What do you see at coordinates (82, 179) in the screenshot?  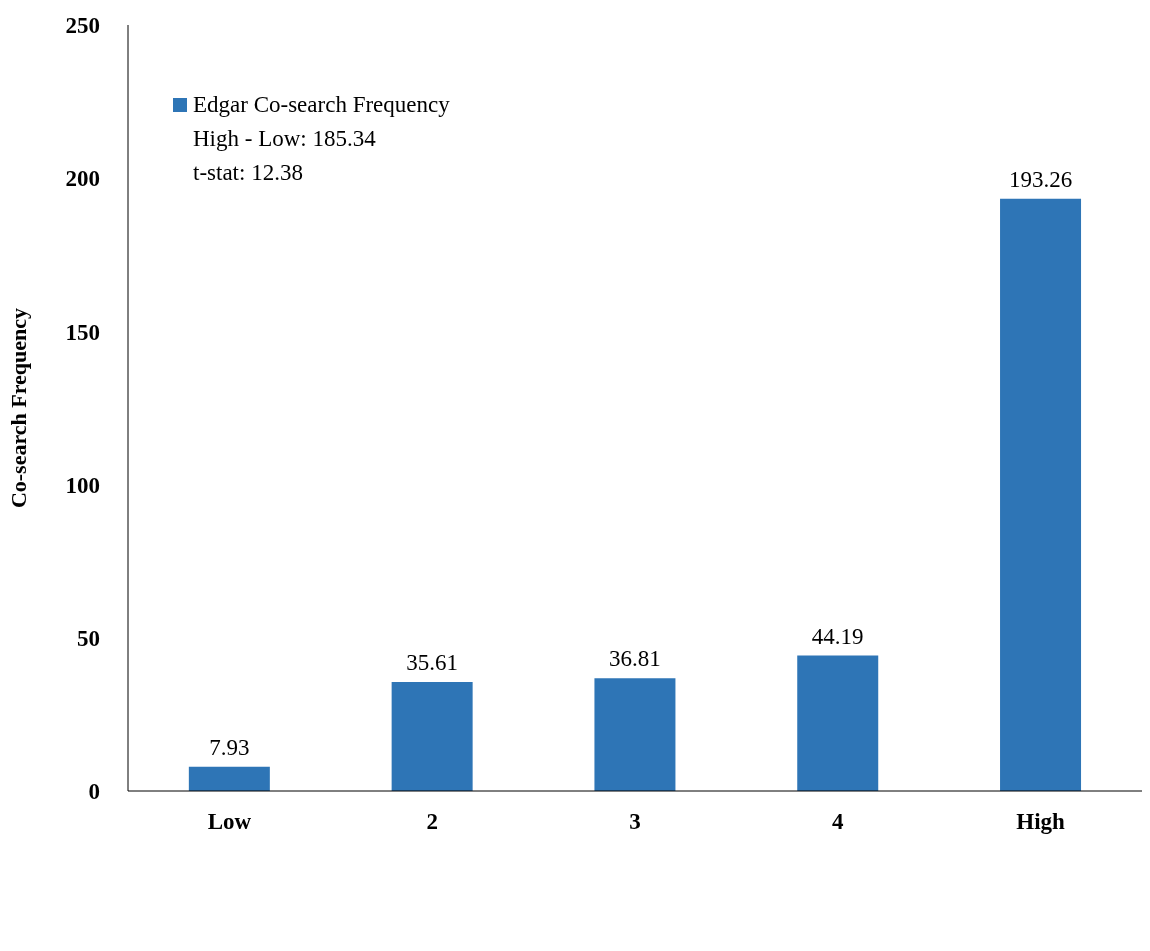 I see `y-tick-label: 200` at bounding box center [82, 179].